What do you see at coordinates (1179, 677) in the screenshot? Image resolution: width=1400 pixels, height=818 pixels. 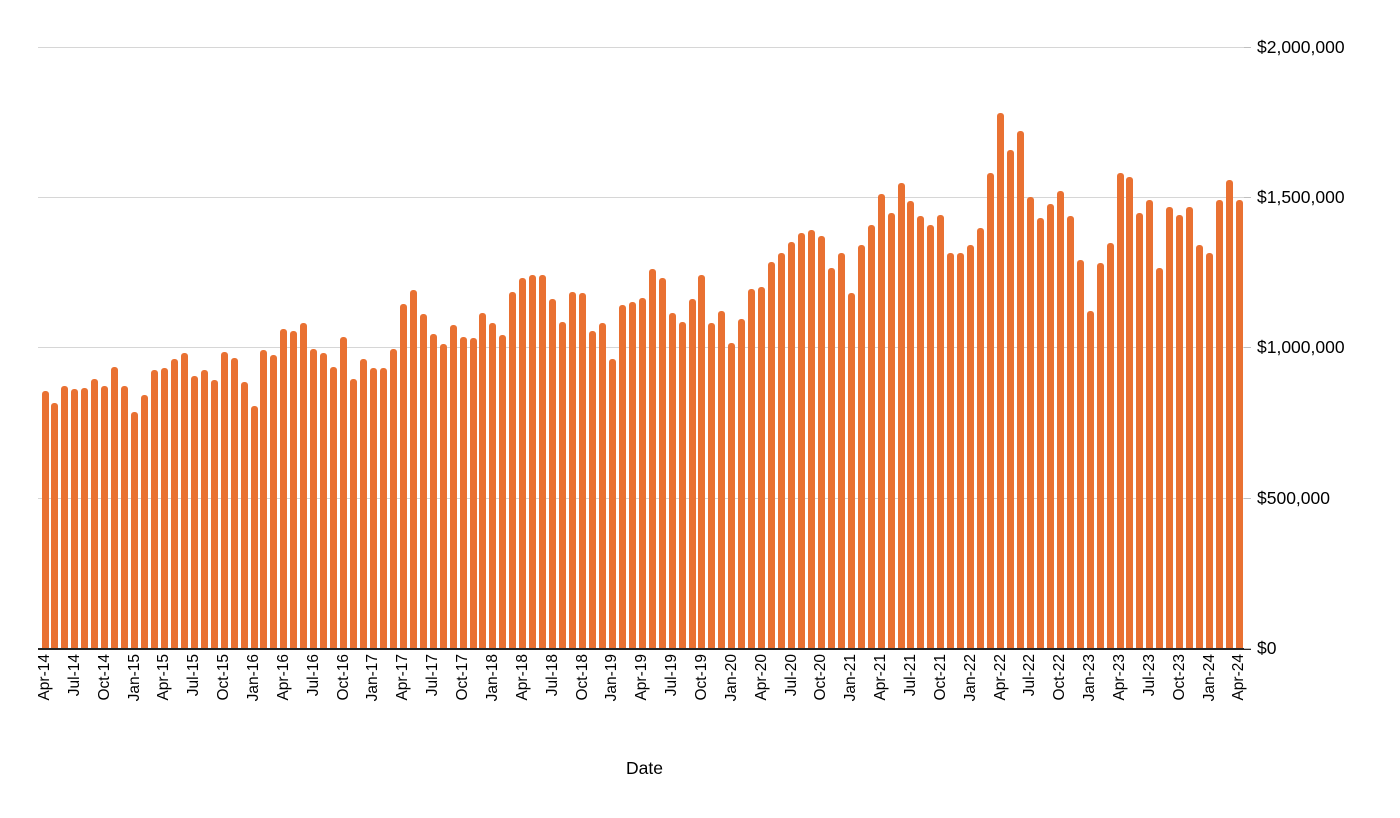 I see `x-tick-label: Oct-23` at bounding box center [1179, 677].